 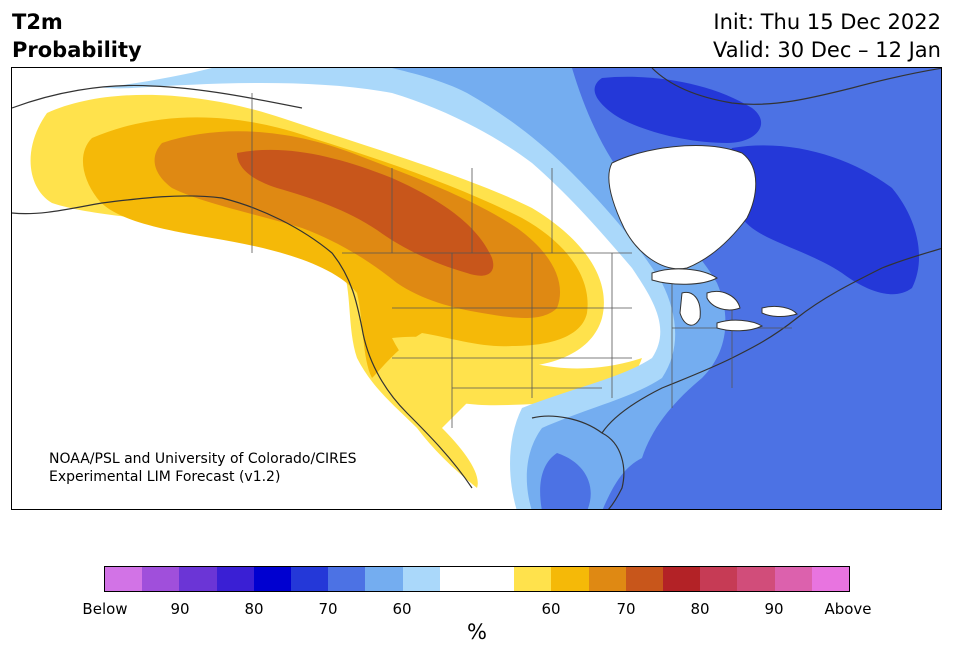 I want to click on probability-colorbar, so click(x=477, y=579).